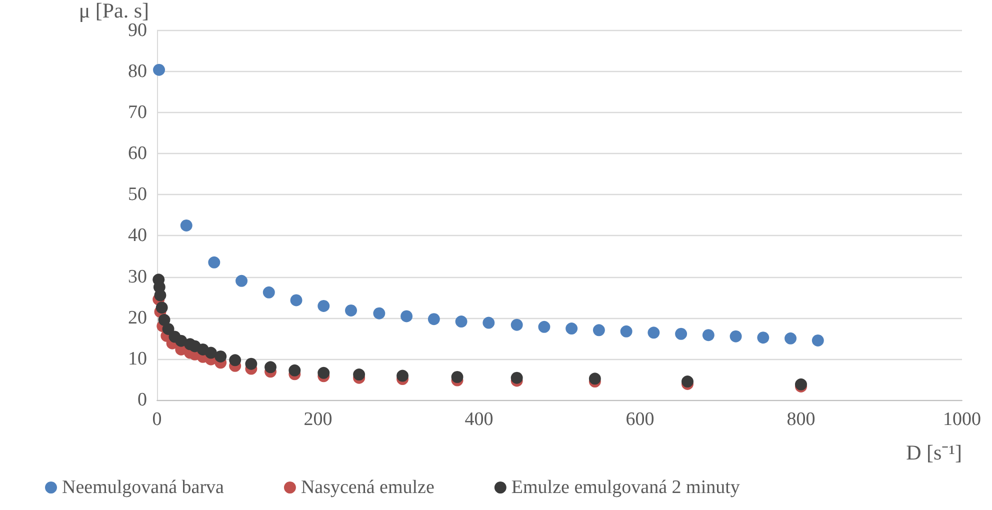 The height and width of the screenshot is (510, 992). What do you see at coordinates (137, 317) in the screenshot?
I see `y-tick-label: 20` at bounding box center [137, 317].